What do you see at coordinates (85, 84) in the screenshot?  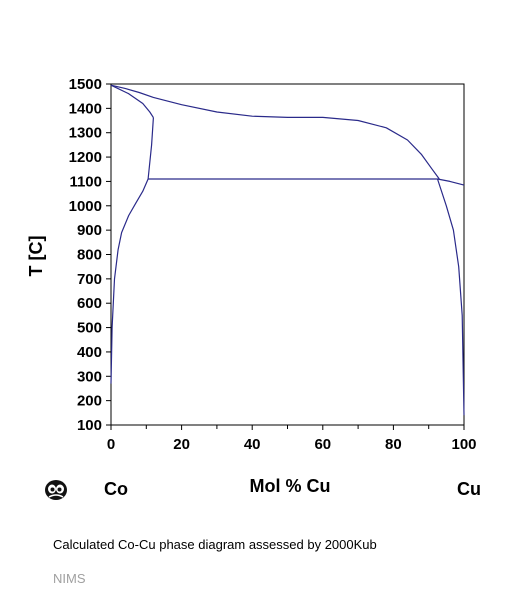 I see `y-tick-label: 1500` at bounding box center [85, 84].